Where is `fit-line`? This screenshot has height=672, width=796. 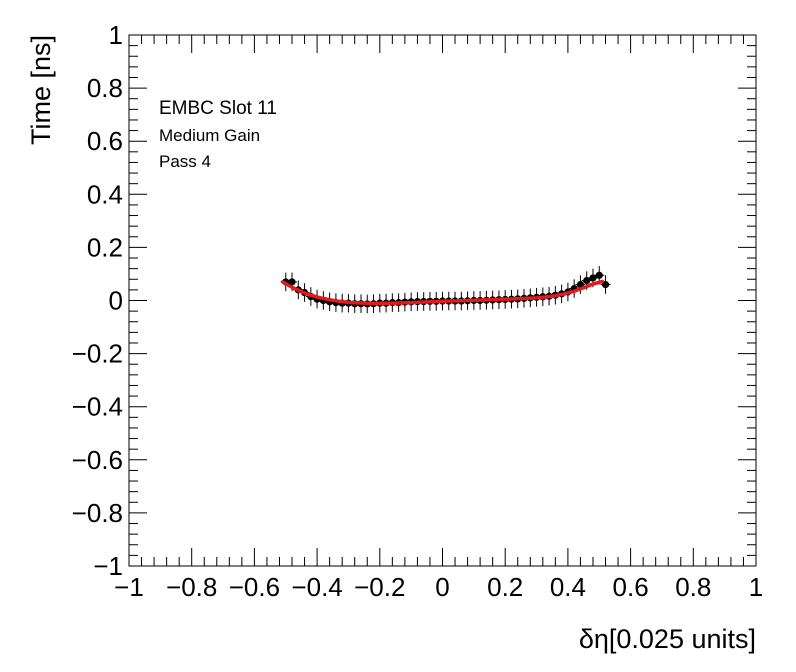
fit-line is located at coordinates (442, 292).